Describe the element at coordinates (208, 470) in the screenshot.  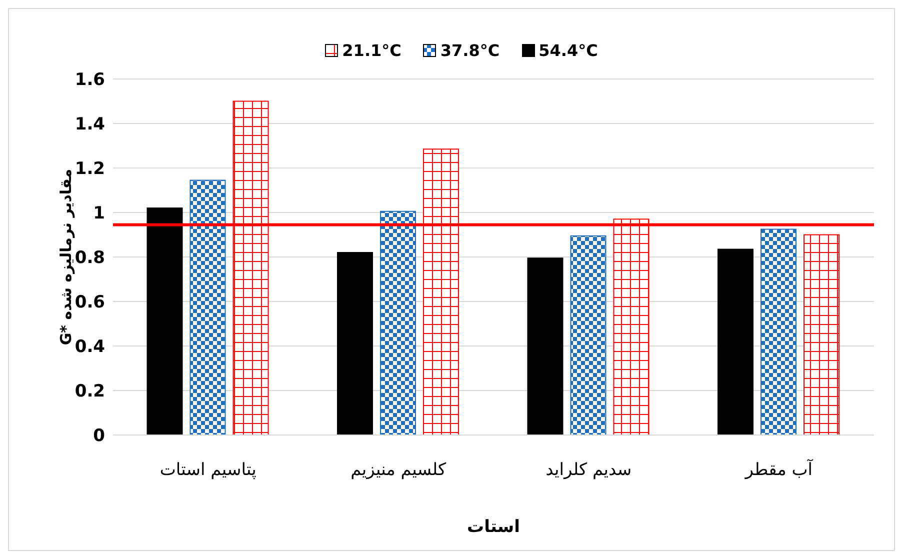
I see `x-tick-label: پتاسیم استات` at that location.